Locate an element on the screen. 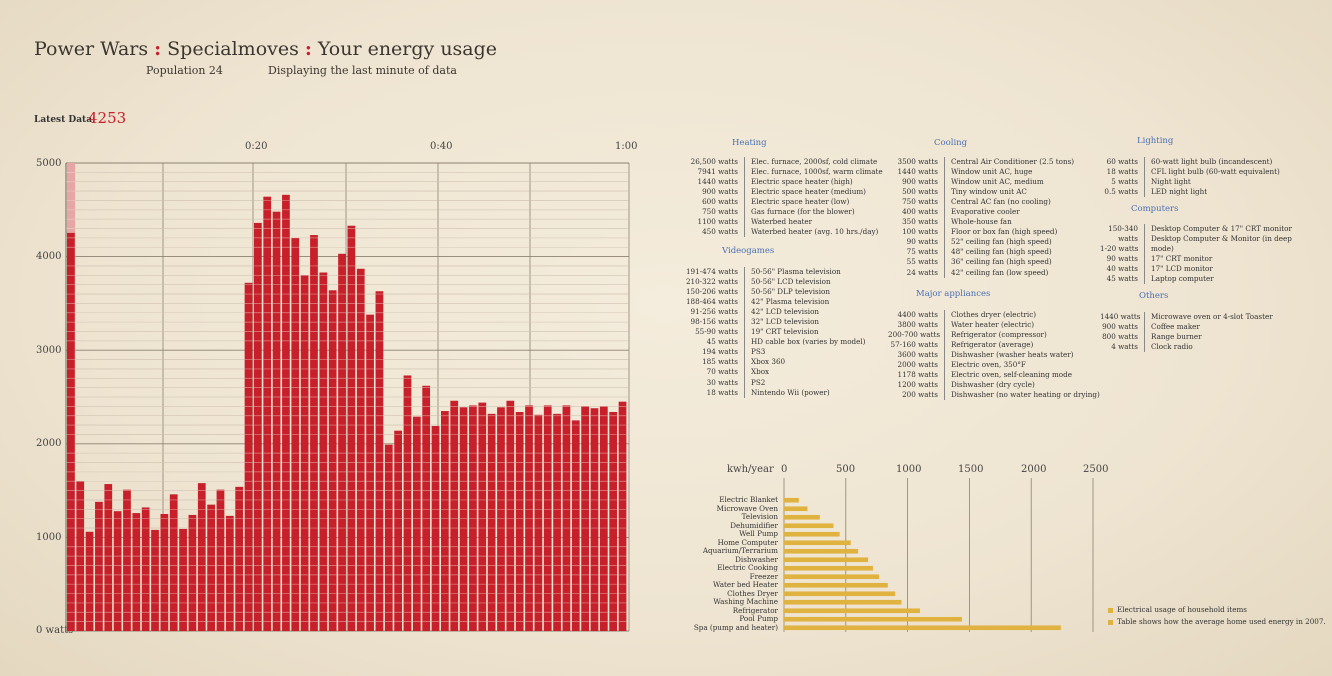 The height and width of the screenshot is (676, 1332). table-row: 75 watts 48" ceiling fan (high speed) is located at coordinates (981, 252).